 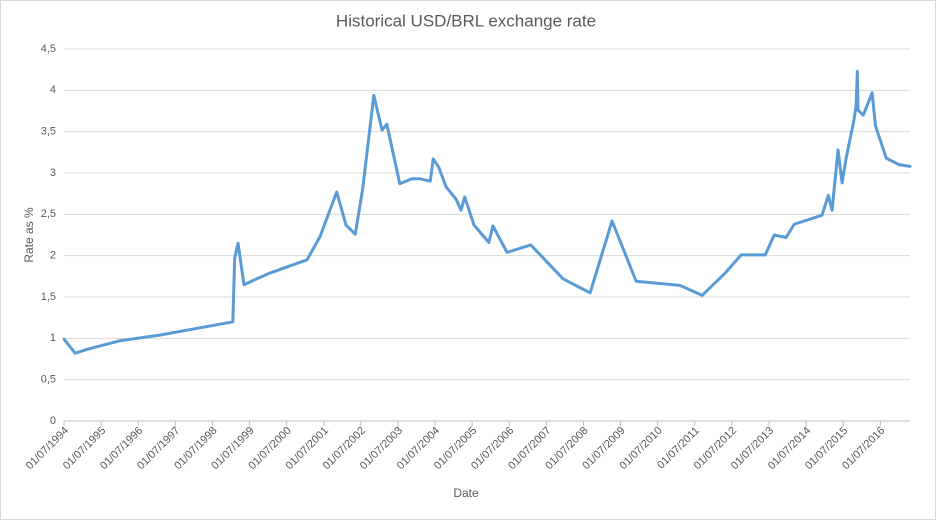 I want to click on y-tick-label: 2,5, so click(x=48, y=214).